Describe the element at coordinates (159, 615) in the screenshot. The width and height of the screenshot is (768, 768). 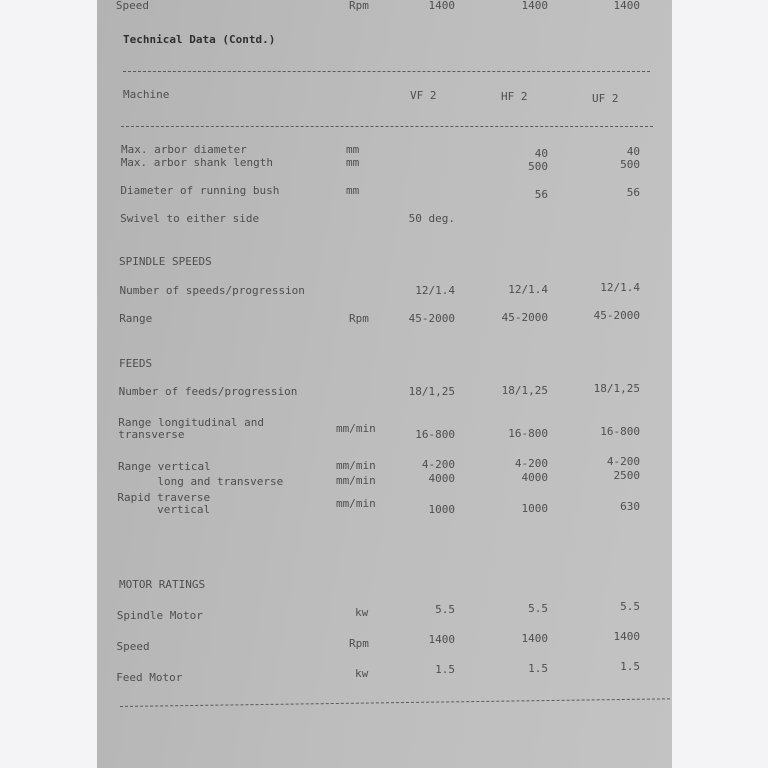
I see `row-label: Spindle Motor` at that location.